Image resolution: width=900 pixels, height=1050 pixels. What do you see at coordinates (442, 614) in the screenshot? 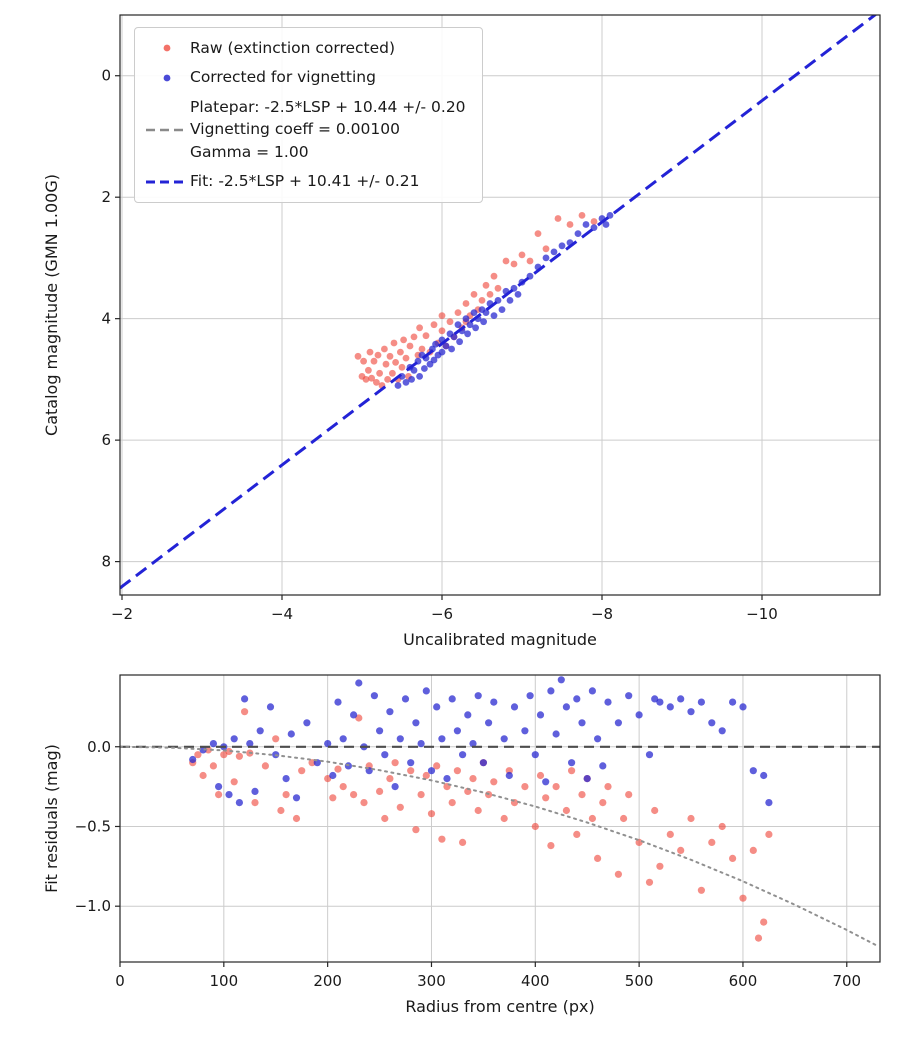
I see `svg-text: −6` at bounding box center [442, 614].